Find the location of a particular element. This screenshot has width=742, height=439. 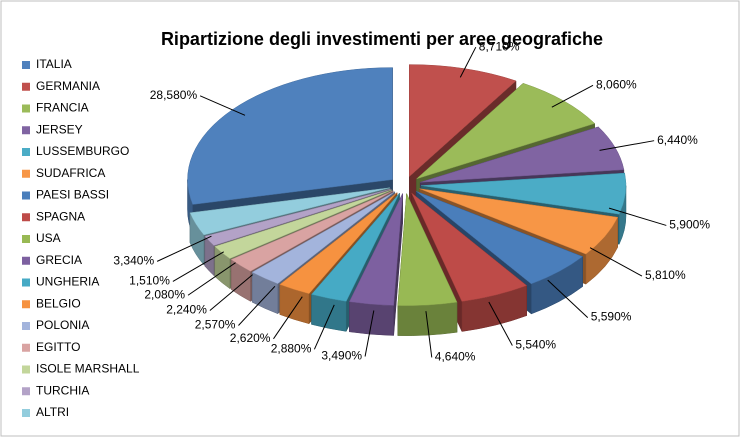

legend-label: JERSEY is located at coordinates (59, 129).